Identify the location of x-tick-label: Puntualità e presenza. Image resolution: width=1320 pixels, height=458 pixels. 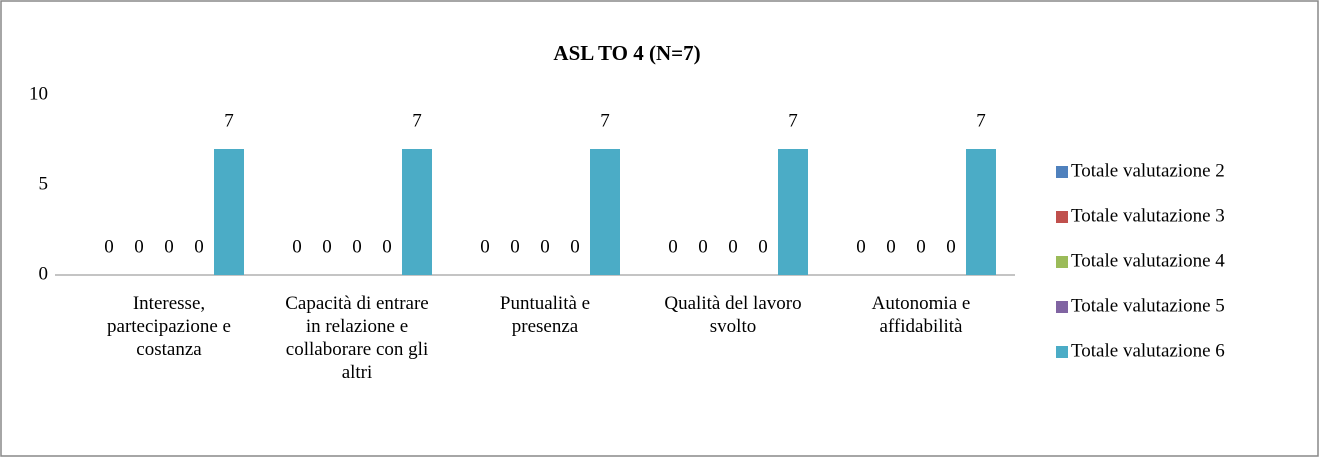
(545, 315).